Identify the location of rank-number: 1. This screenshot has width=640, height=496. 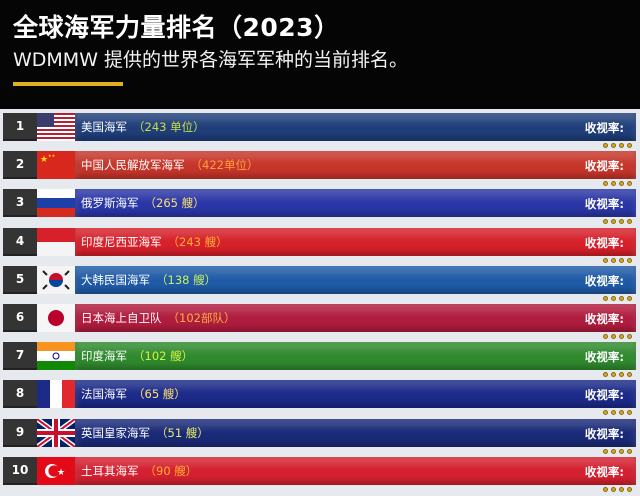
(20, 127).